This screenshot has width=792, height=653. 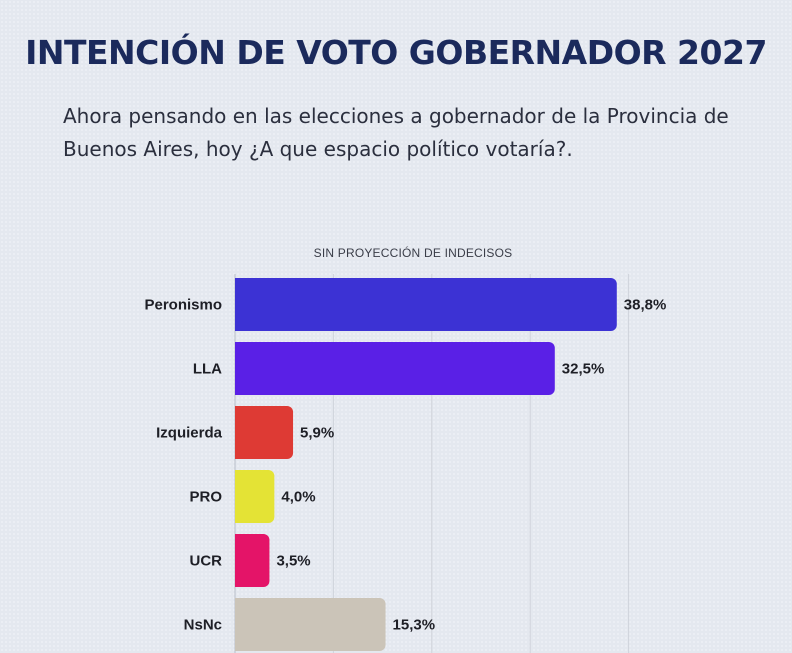 What do you see at coordinates (414, 625) in the screenshot?
I see `value-label: 15,3%` at bounding box center [414, 625].